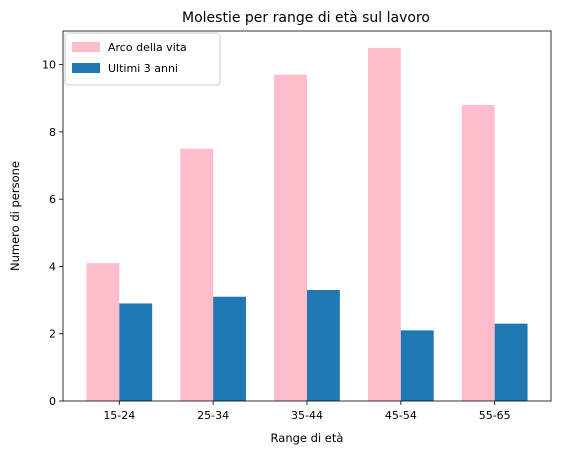 This screenshot has width=563, height=454. What do you see at coordinates (307, 415) in the screenshot?
I see `x-tick-label: 35-44` at bounding box center [307, 415].